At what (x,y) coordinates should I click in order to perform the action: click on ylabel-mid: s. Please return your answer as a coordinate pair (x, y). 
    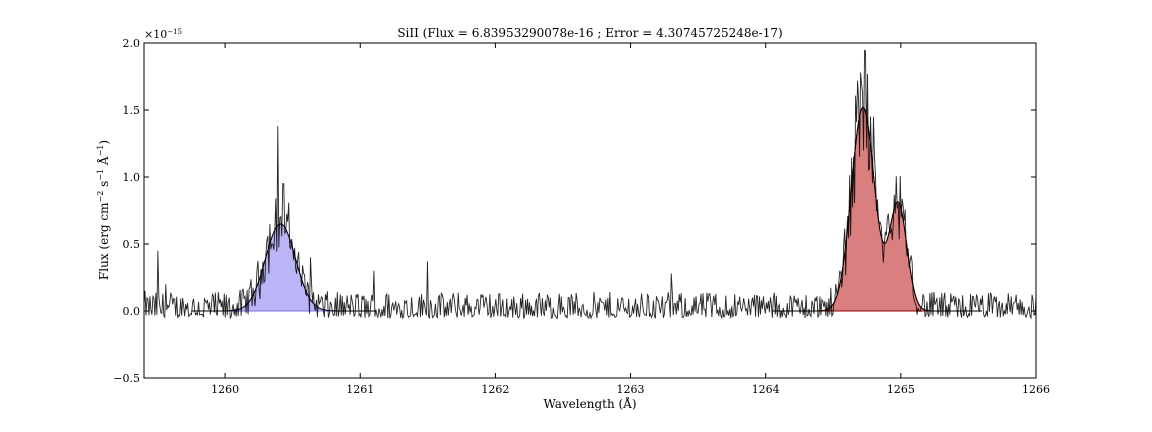
    Looking at the image, I should click on (104, 186).